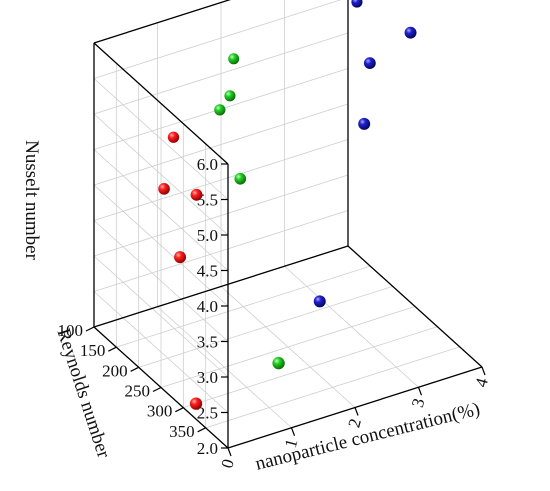 The height and width of the screenshot is (491, 550). Describe the element at coordinates (182, 431) in the screenshot. I see `y-tick-label: 350` at that location.